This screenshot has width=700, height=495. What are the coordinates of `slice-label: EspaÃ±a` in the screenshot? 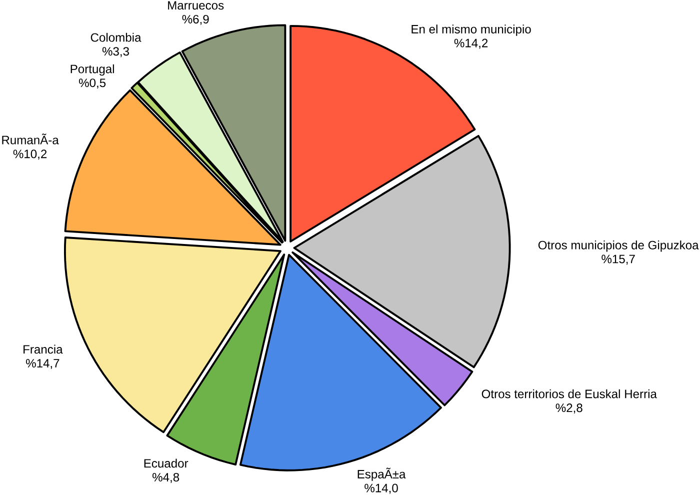 It's located at (382, 474).